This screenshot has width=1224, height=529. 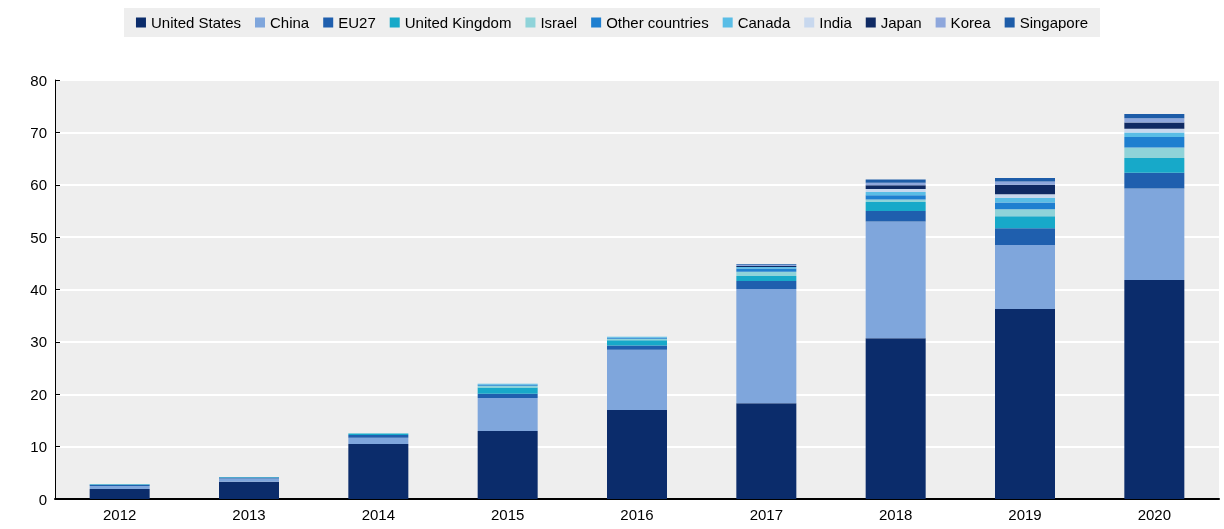 I want to click on legend-label: Singapore, so click(x=1054, y=22).